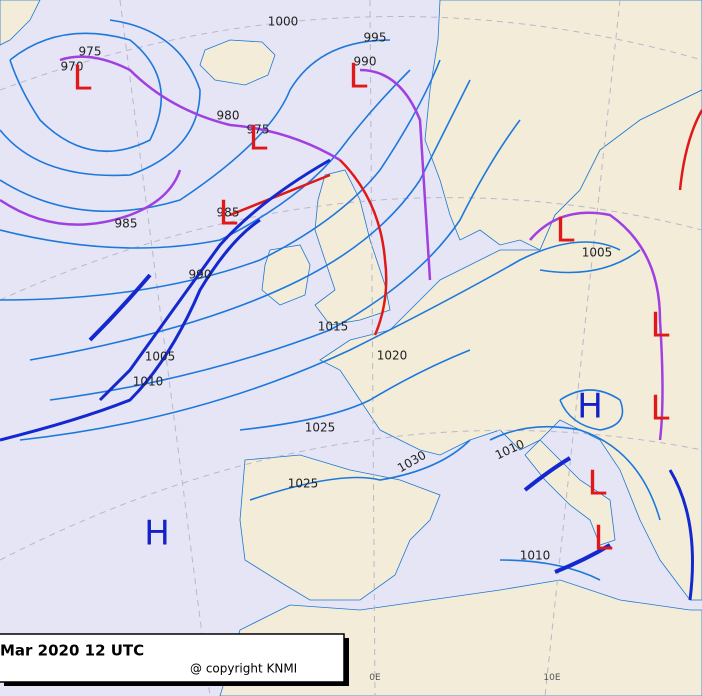  Describe the element at coordinates (570, 492) in the screenshot. I see `italy` at that location.